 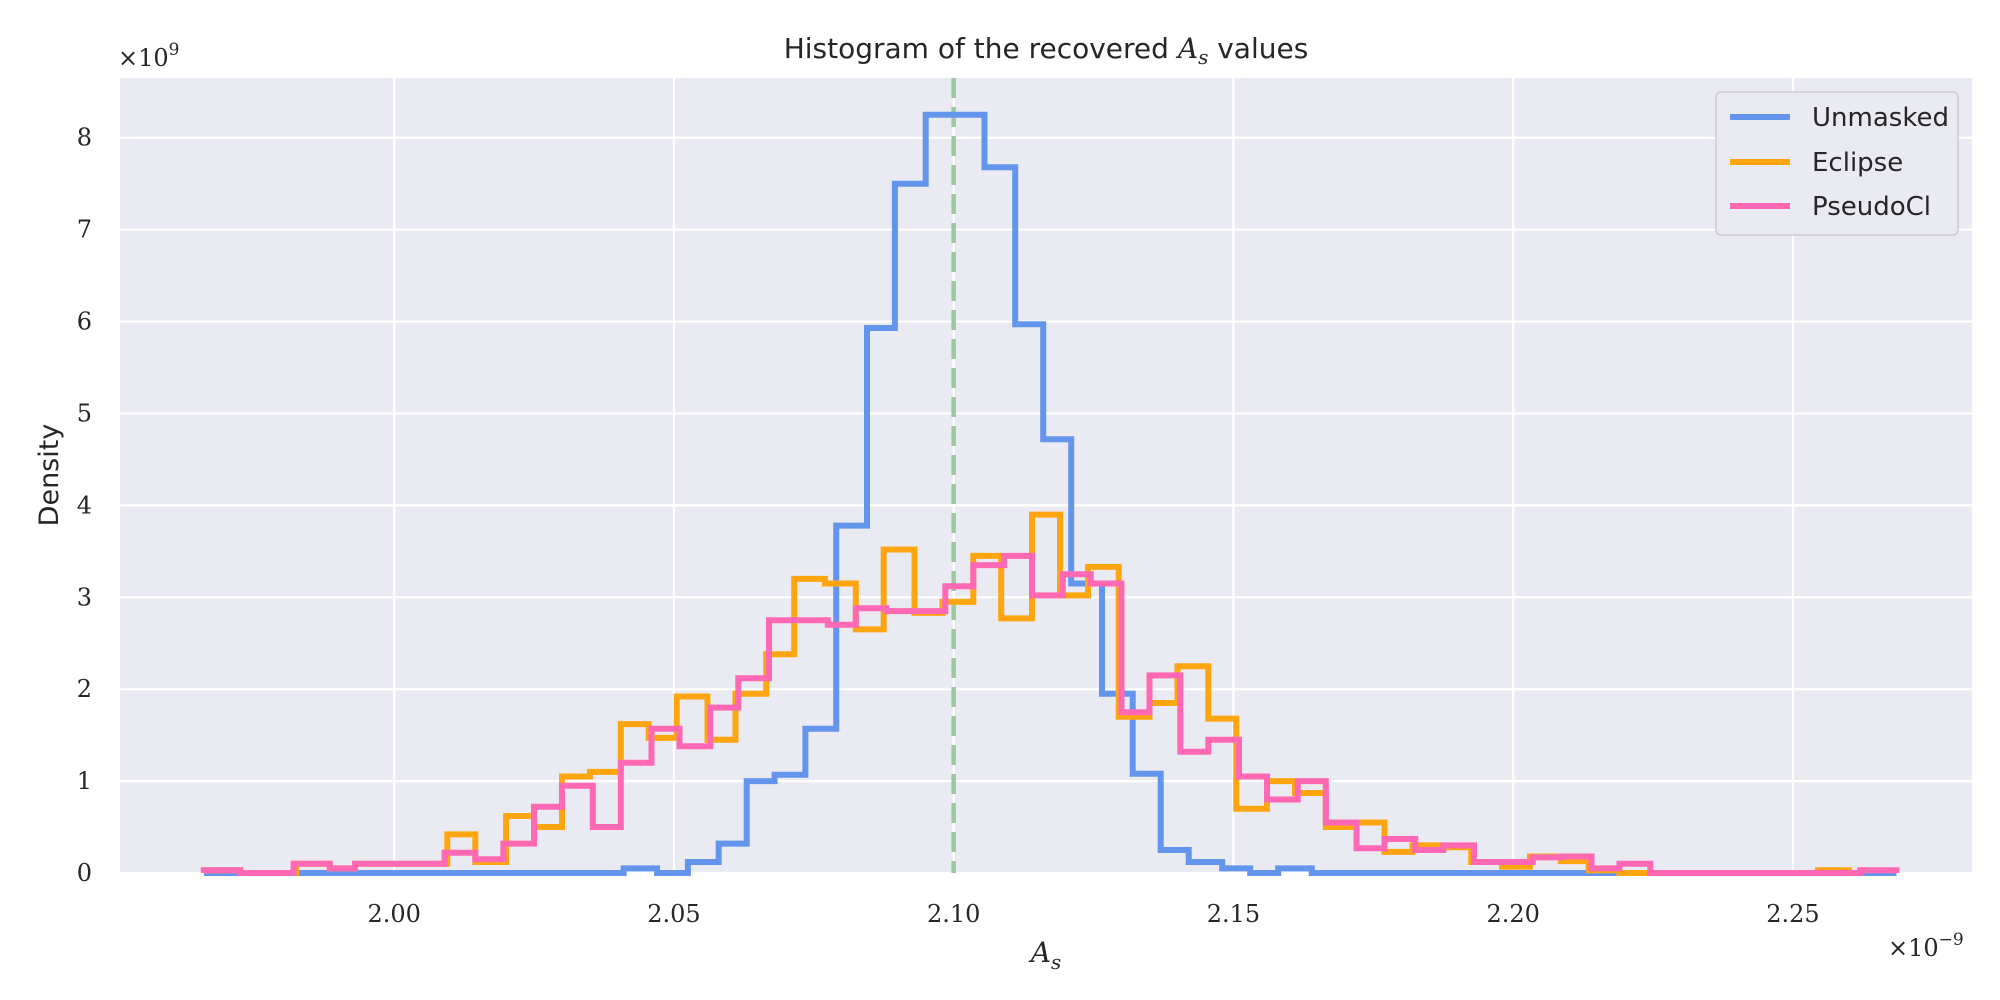 I want to click on y-tick-label-5: 5, so click(x=84, y=413).